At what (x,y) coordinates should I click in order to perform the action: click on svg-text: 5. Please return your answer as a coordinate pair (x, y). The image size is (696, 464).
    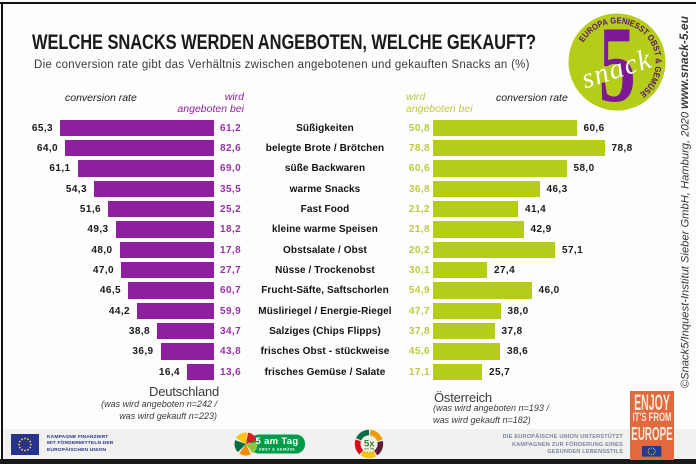
    Looking at the image, I should click on (617, 62).